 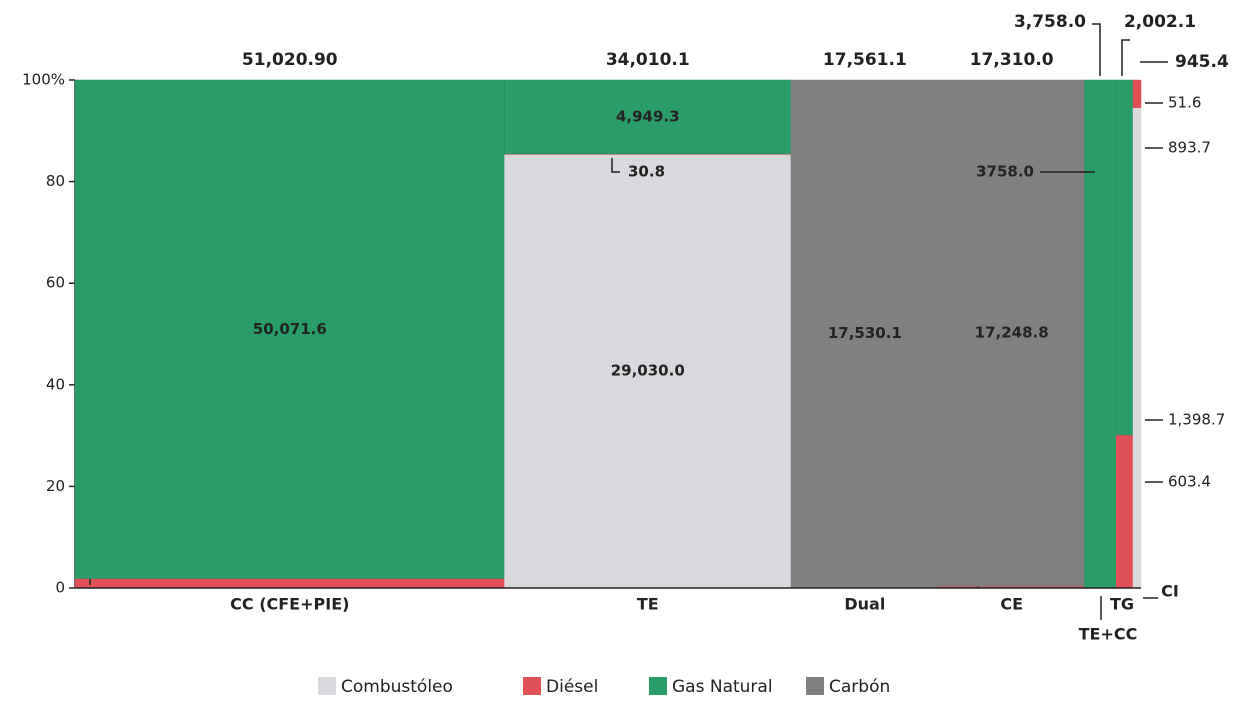 What do you see at coordinates (290, 60) in the screenshot?
I see `total-label: 51,020.90` at bounding box center [290, 60].